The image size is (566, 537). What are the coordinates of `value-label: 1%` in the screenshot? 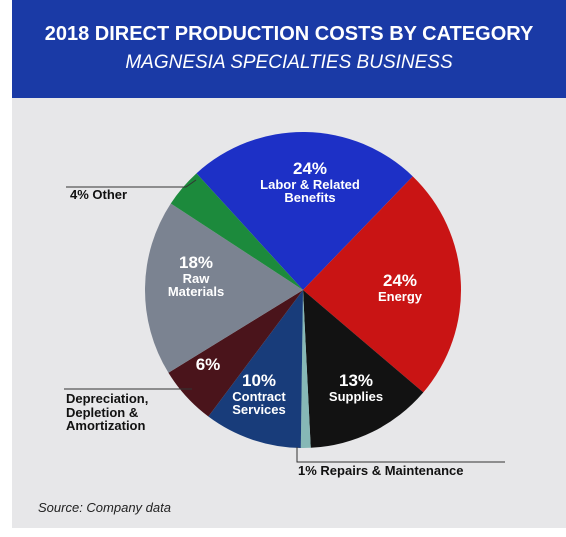 It's located at (307, 470).